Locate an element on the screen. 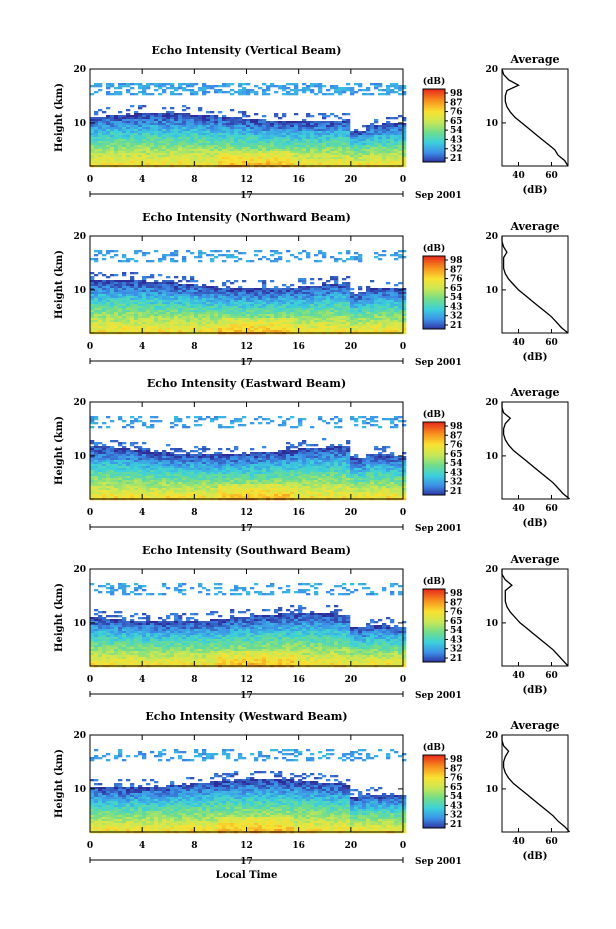  colorbar-tick-label: 65 is located at coordinates (456, 289).